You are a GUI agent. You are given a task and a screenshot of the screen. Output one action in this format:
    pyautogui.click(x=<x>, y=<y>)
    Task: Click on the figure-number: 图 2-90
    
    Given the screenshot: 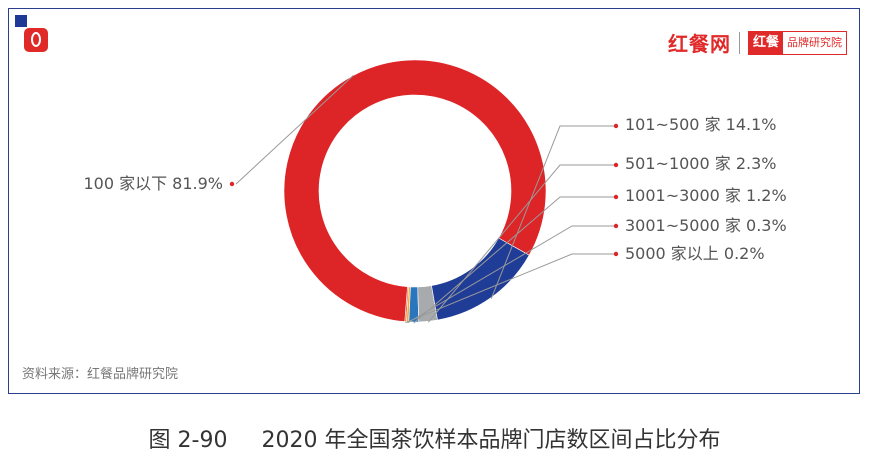 What is the action you would take?
    pyautogui.click(x=188, y=440)
    